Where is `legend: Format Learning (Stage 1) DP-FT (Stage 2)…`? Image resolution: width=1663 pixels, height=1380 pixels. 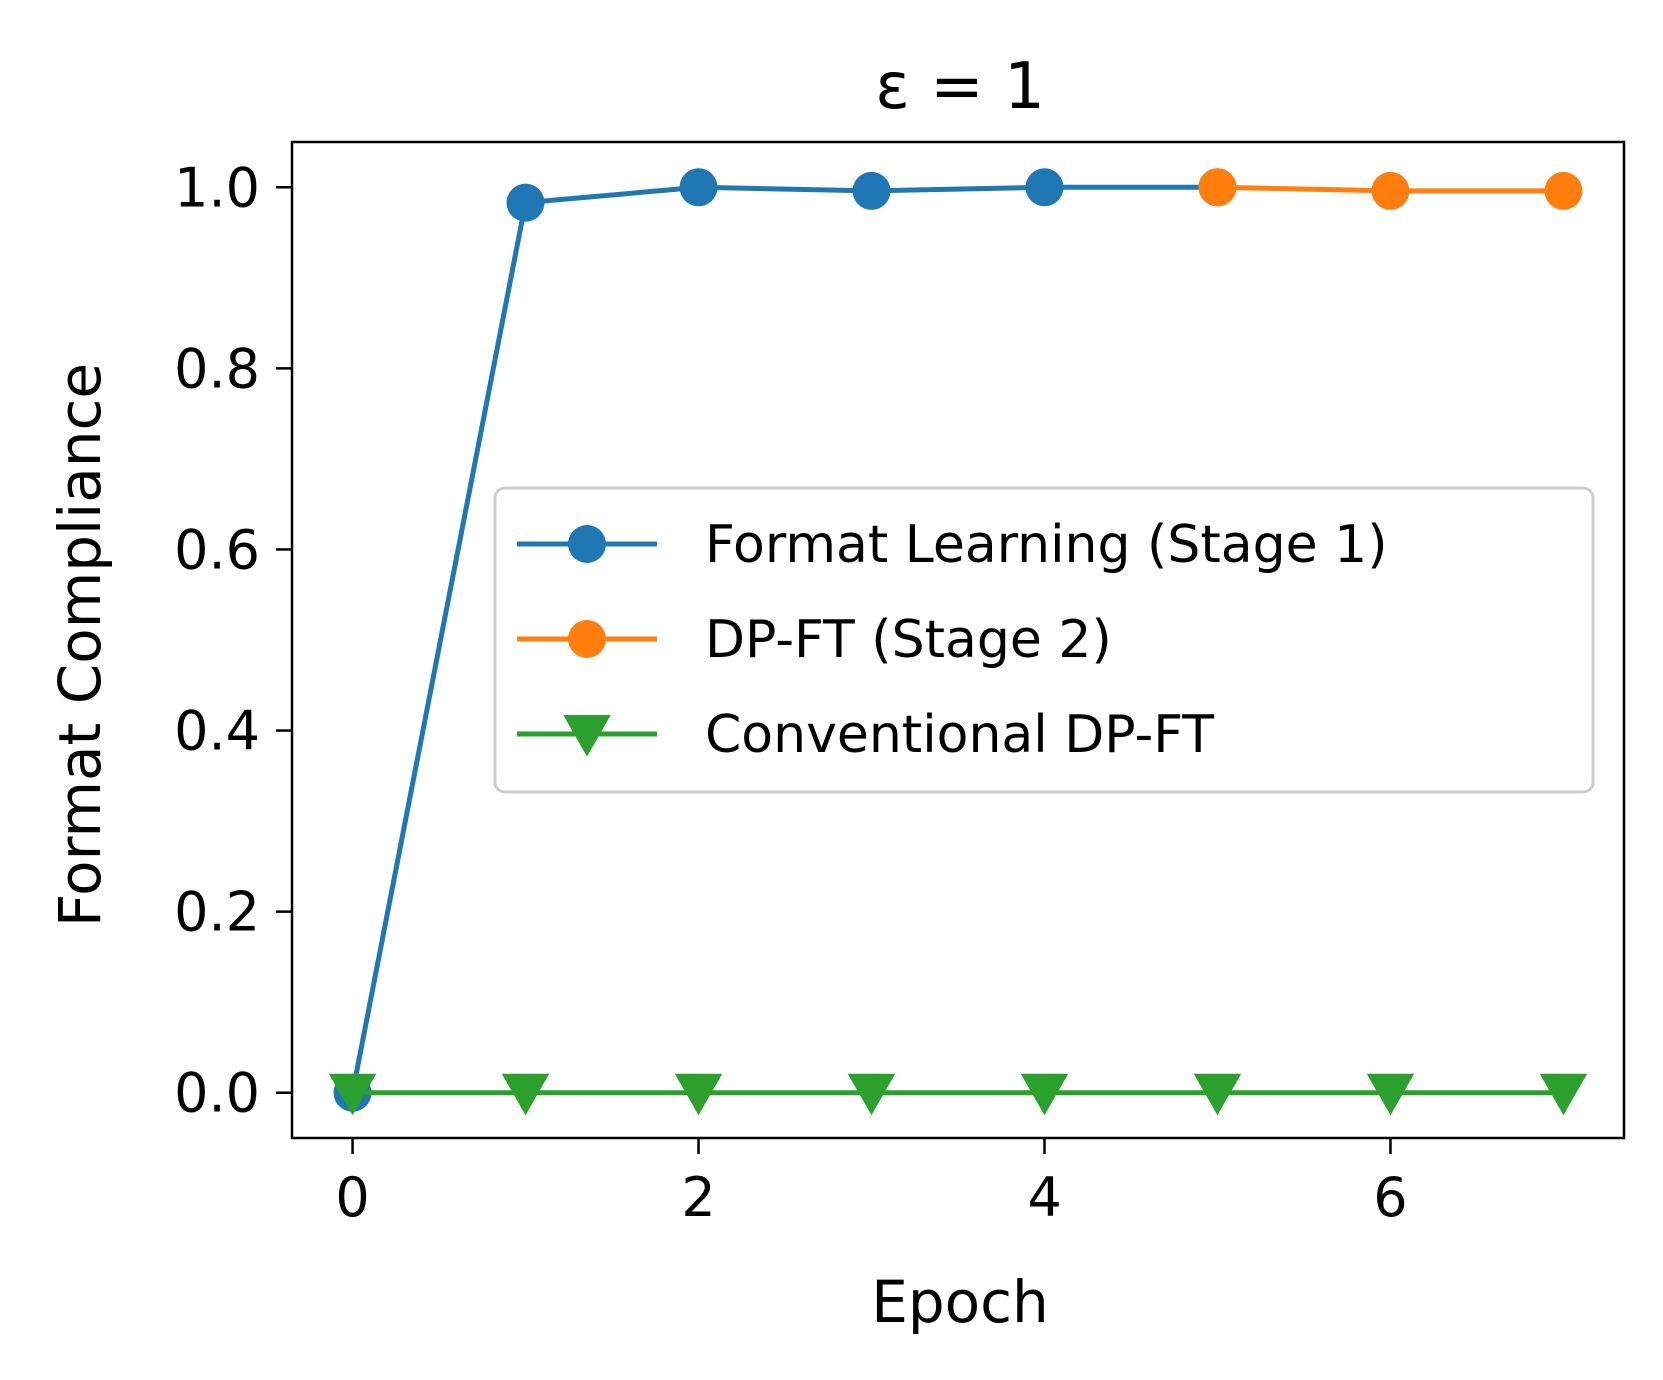
legend: Format Learning (Stage 1) DP-FT (Stage 2)… is located at coordinates (1044, 640).